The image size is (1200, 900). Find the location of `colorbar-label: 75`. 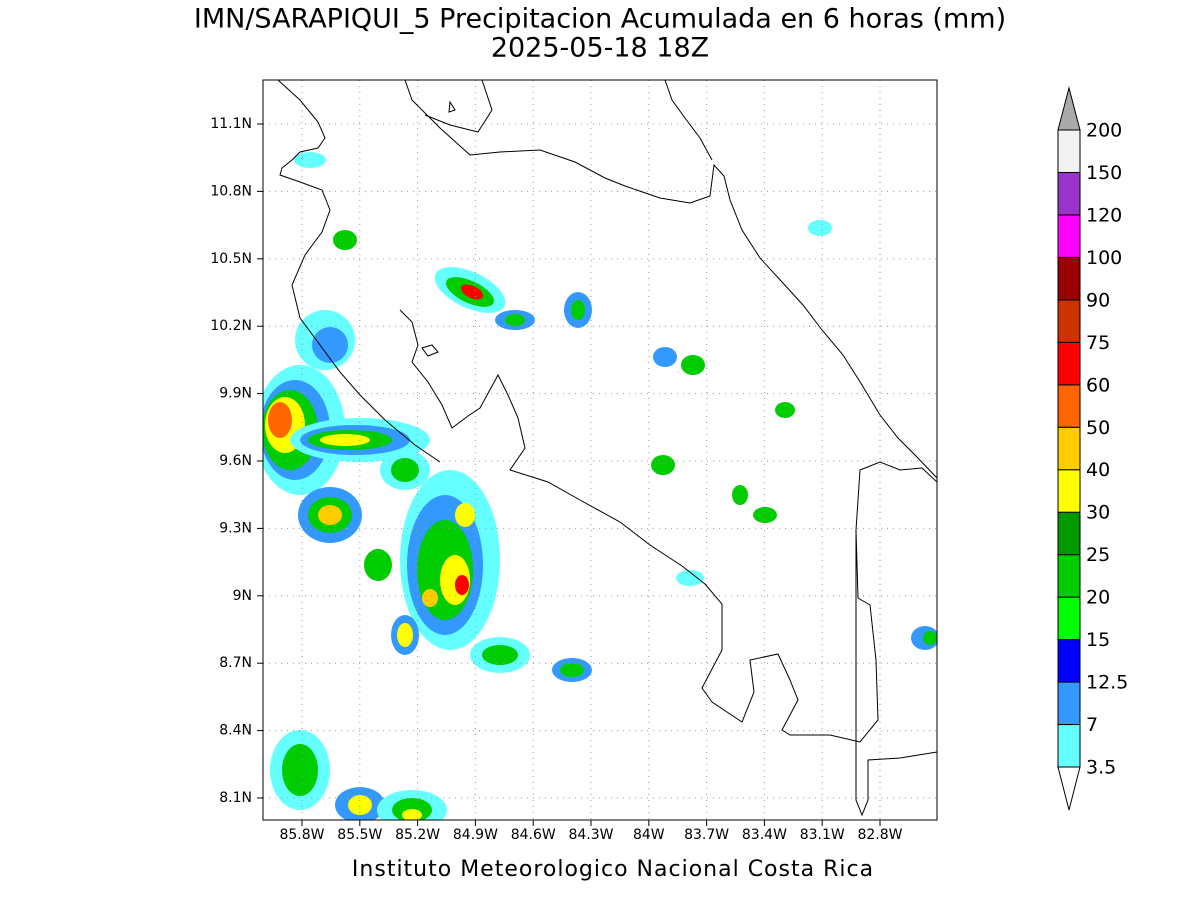

colorbar-label: 75 is located at coordinates (1098, 343).